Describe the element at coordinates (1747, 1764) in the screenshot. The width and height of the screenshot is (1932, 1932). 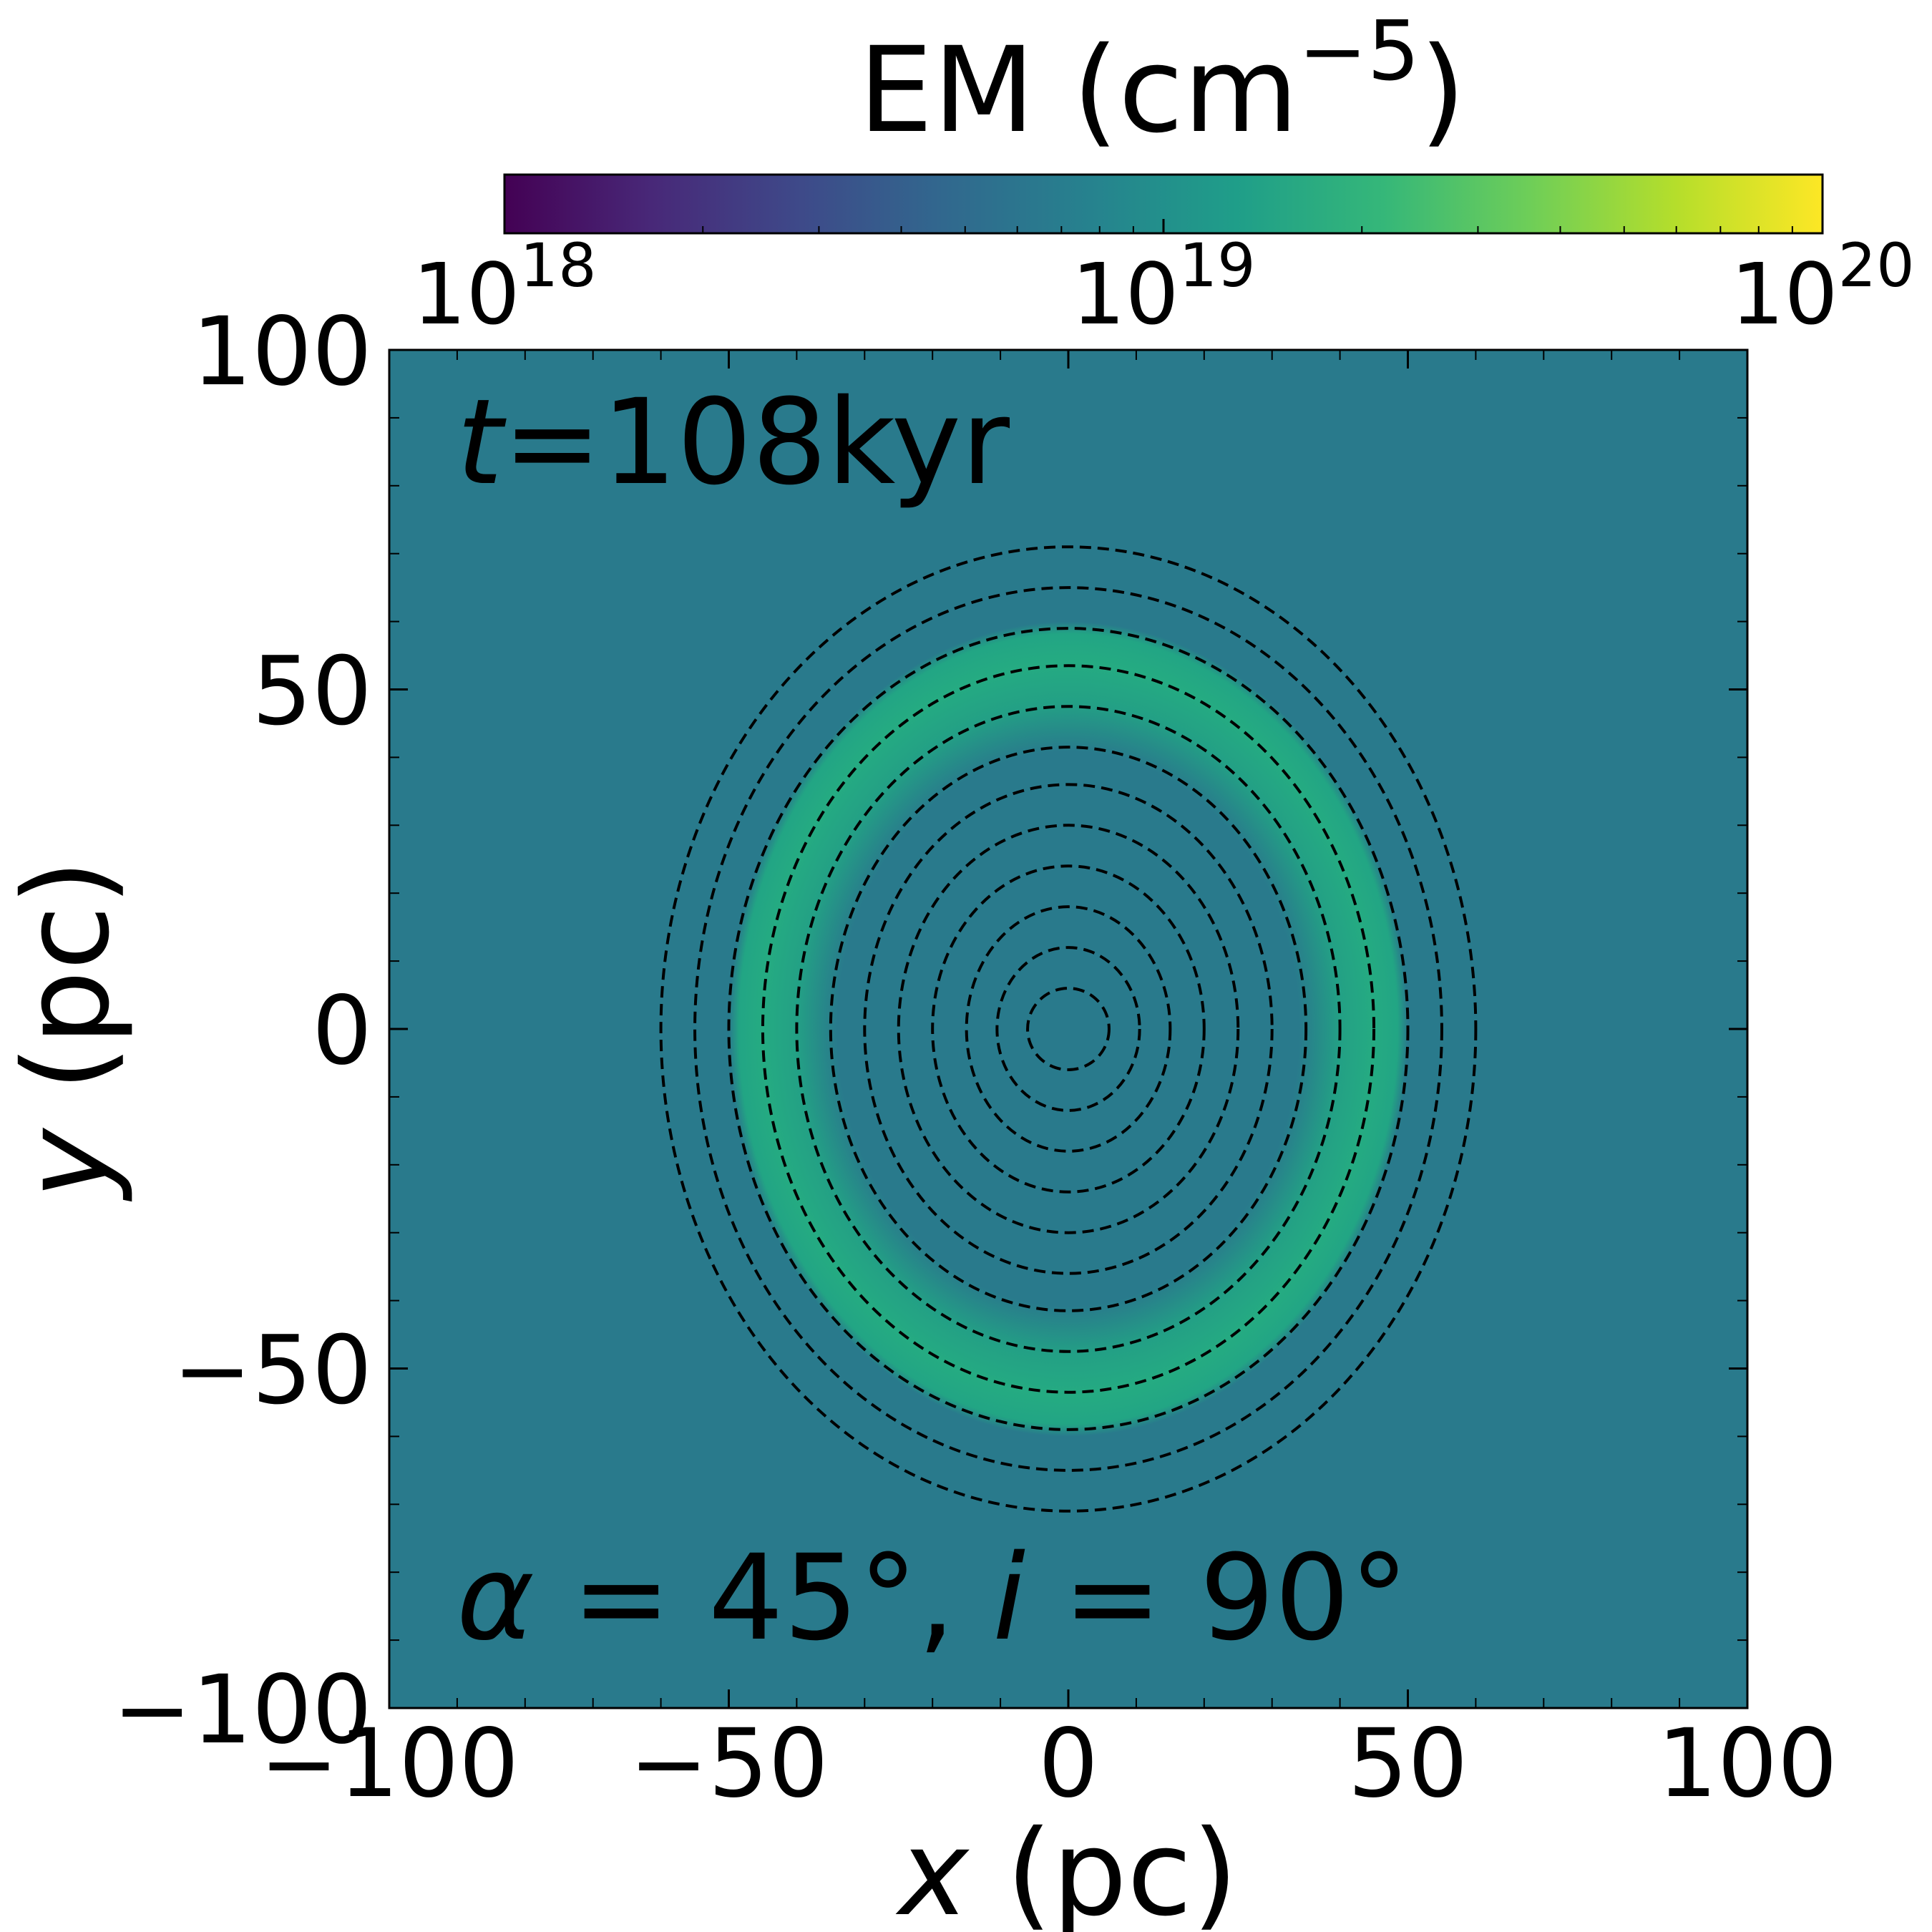
I see `x-tick-label: 100` at that location.